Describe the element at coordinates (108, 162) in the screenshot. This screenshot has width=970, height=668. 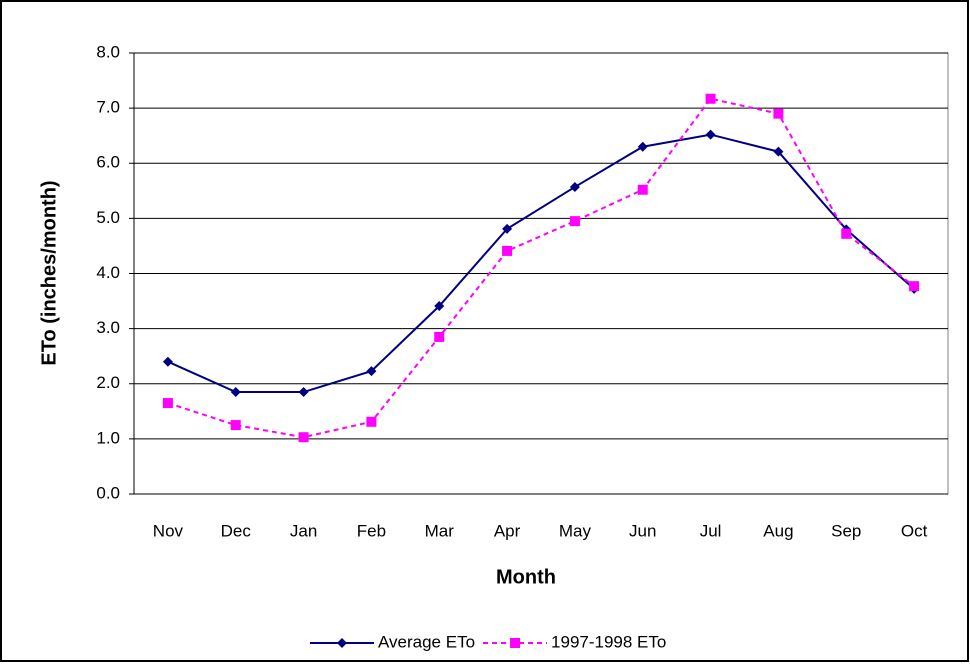
I see `y-tick-label: 6.0` at that location.